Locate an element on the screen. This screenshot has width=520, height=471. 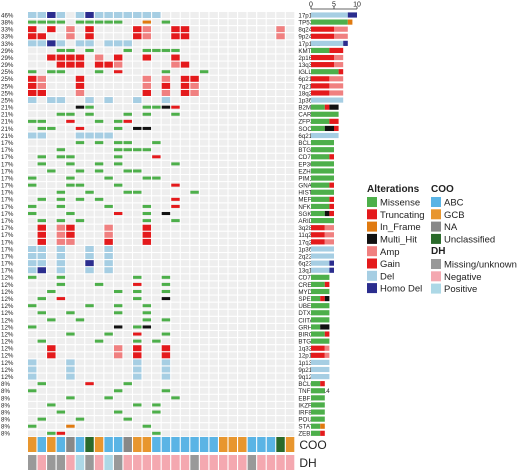
percent-label: 17% is located at coordinates (7, 207).